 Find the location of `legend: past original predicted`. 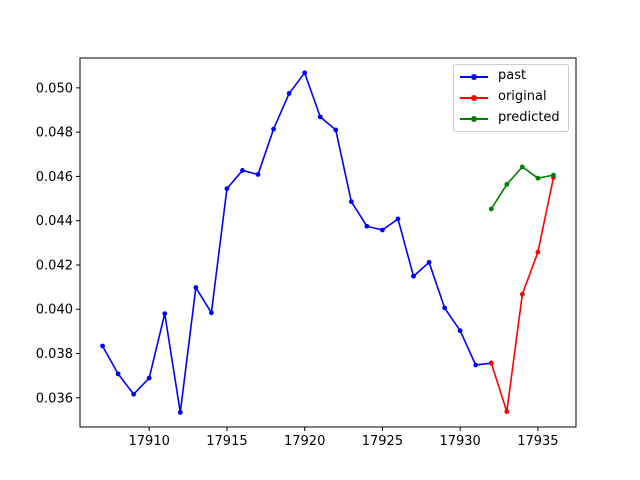

legend: past original predicted is located at coordinates (511, 98).